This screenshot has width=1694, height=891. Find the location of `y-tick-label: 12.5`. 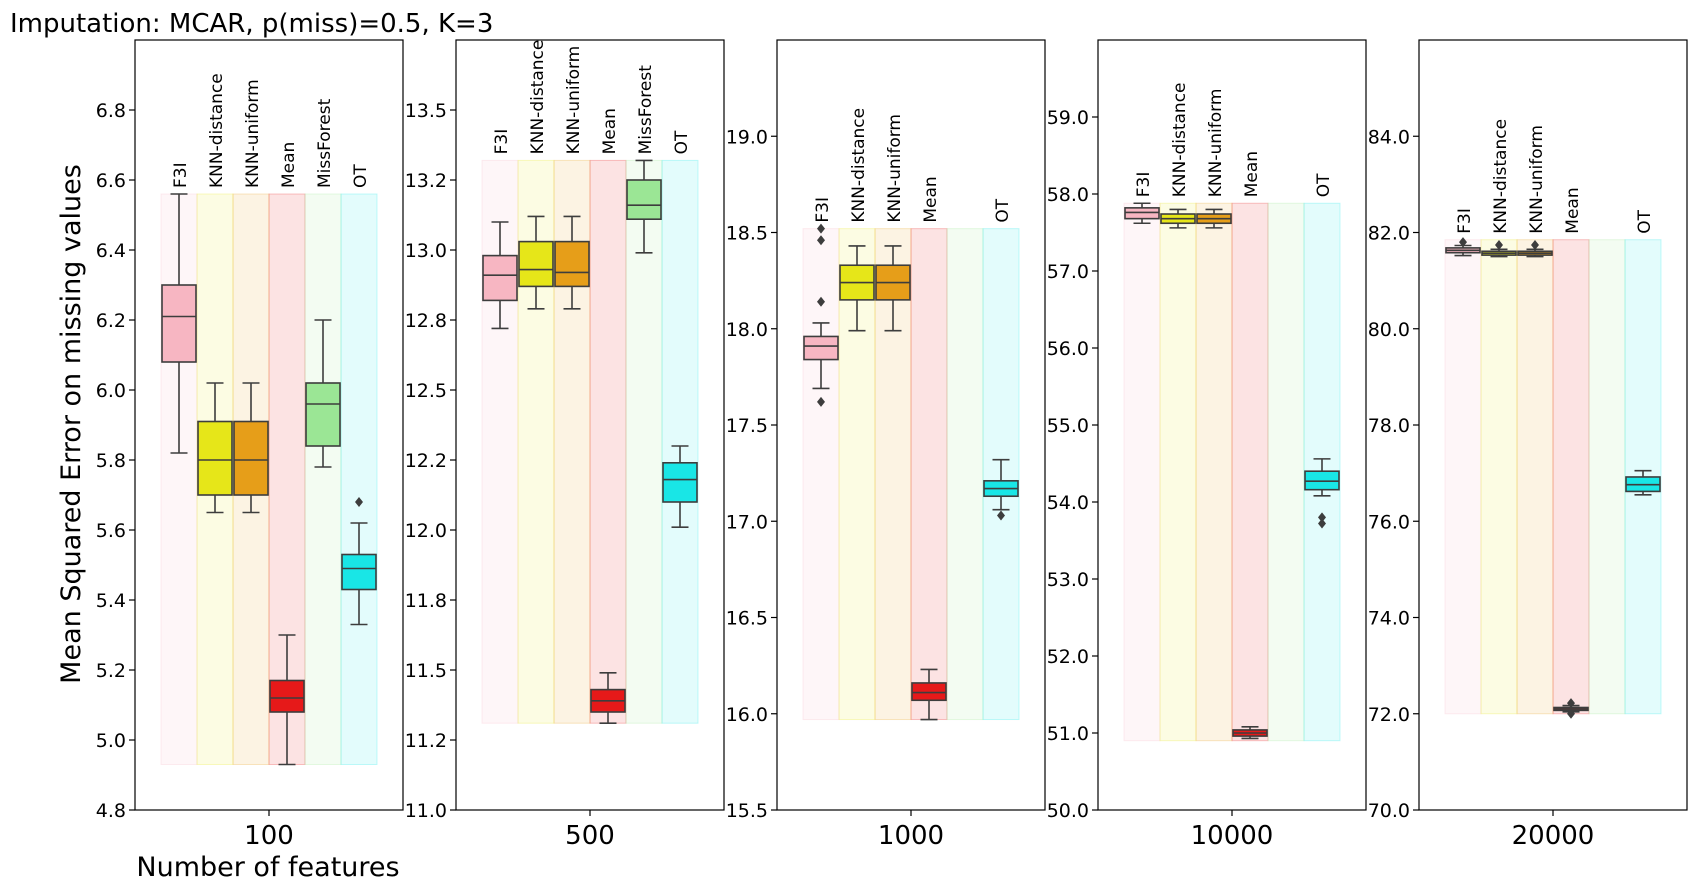

y-tick-label: 12.5 is located at coordinates (426, 391).